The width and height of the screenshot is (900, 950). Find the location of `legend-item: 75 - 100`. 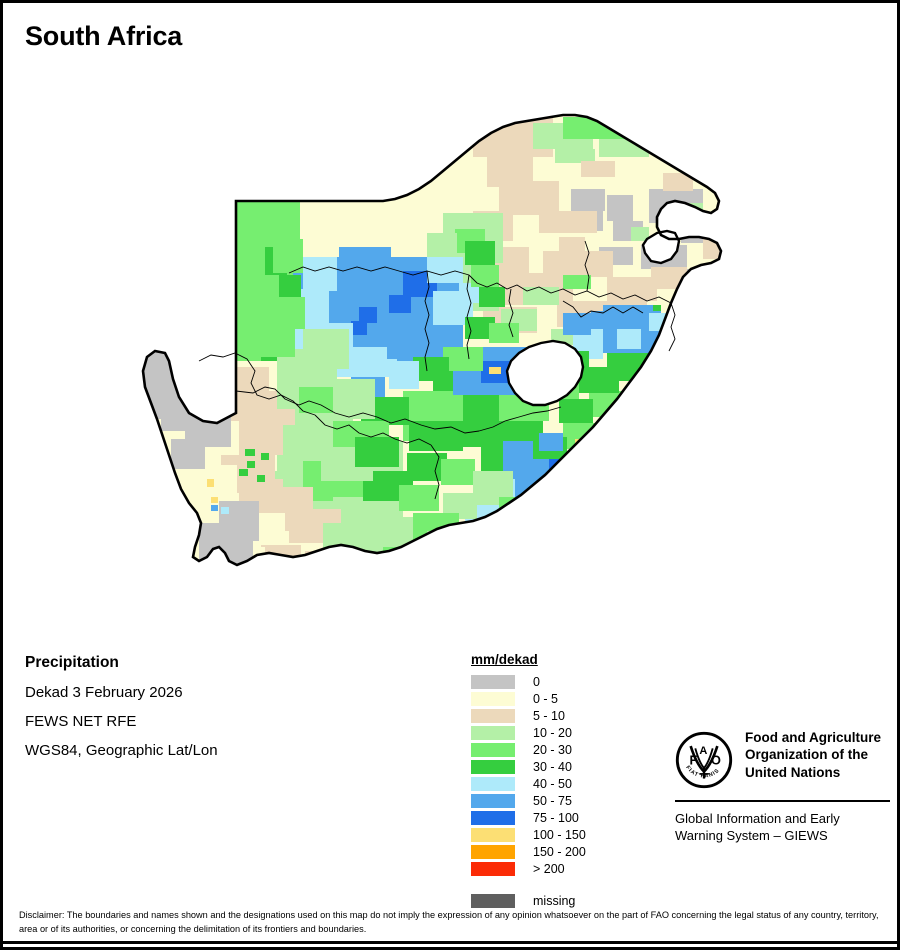

legend-item: 75 - 100 is located at coordinates (561, 818).